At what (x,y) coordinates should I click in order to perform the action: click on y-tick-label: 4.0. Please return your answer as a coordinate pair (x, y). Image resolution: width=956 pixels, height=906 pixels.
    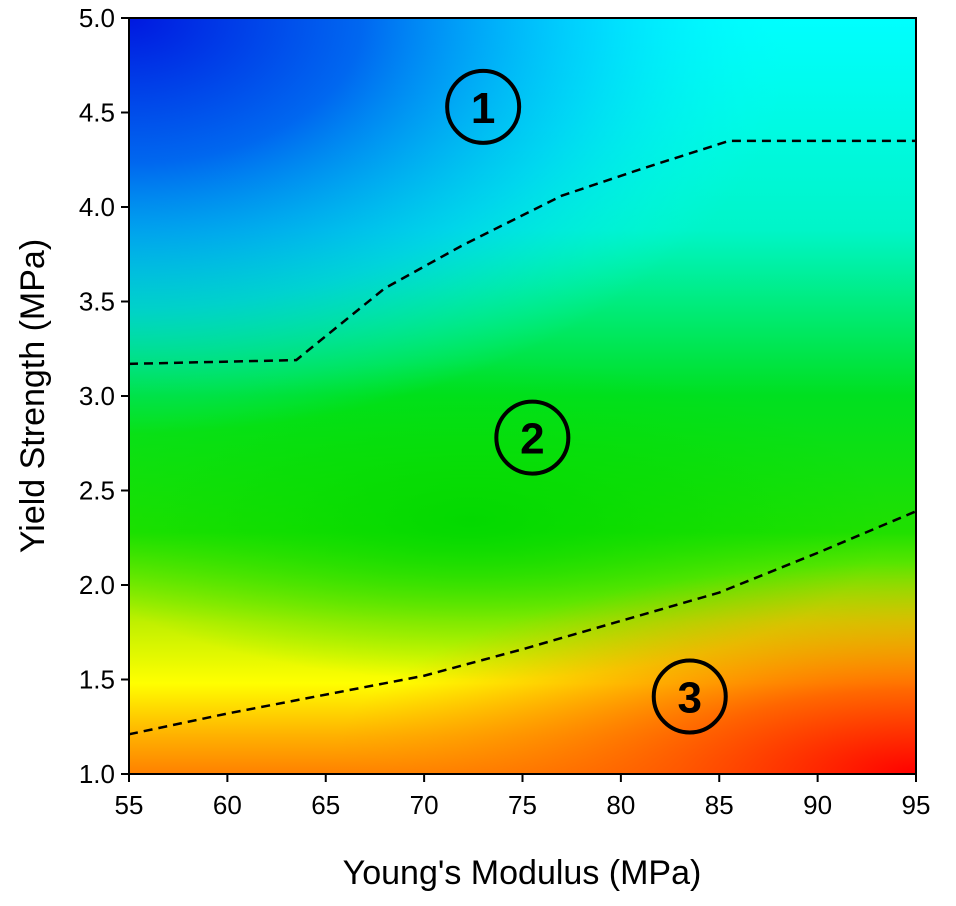
    Looking at the image, I should click on (97, 207).